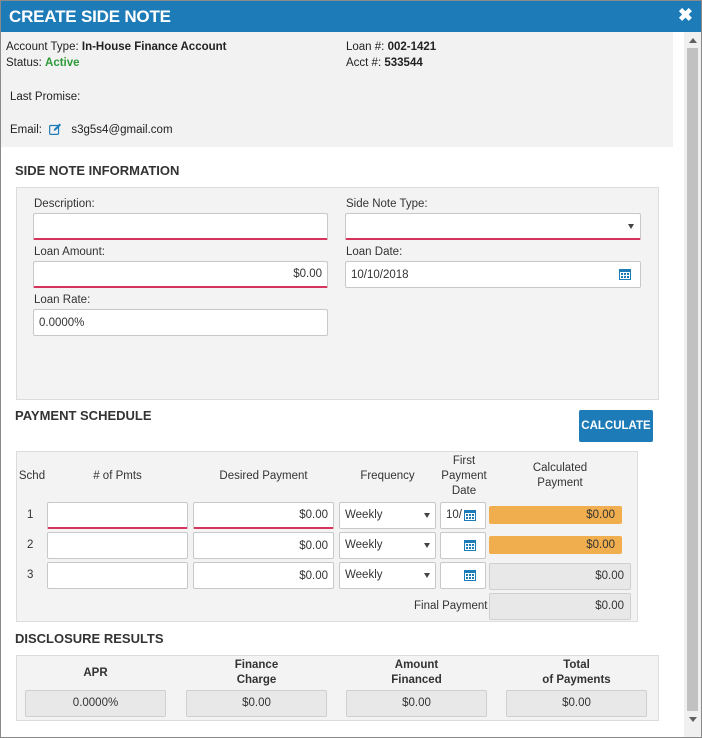 This screenshot has width=702, height=738. What do you see at coordinates (90, 16) in the screenshot?
I see `dialog-title: CREATE SIDE NOTE` at bounding box center [90, 16].